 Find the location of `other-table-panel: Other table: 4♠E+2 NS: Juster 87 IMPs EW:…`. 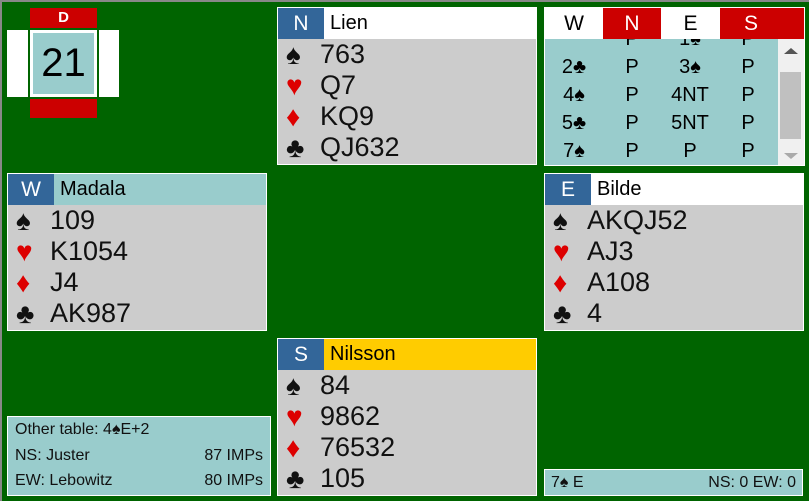

other-table-panel: Other table: 4♠E+2 NS: Juster 87 IMPs EW:… is located at coordinates (139, 456).